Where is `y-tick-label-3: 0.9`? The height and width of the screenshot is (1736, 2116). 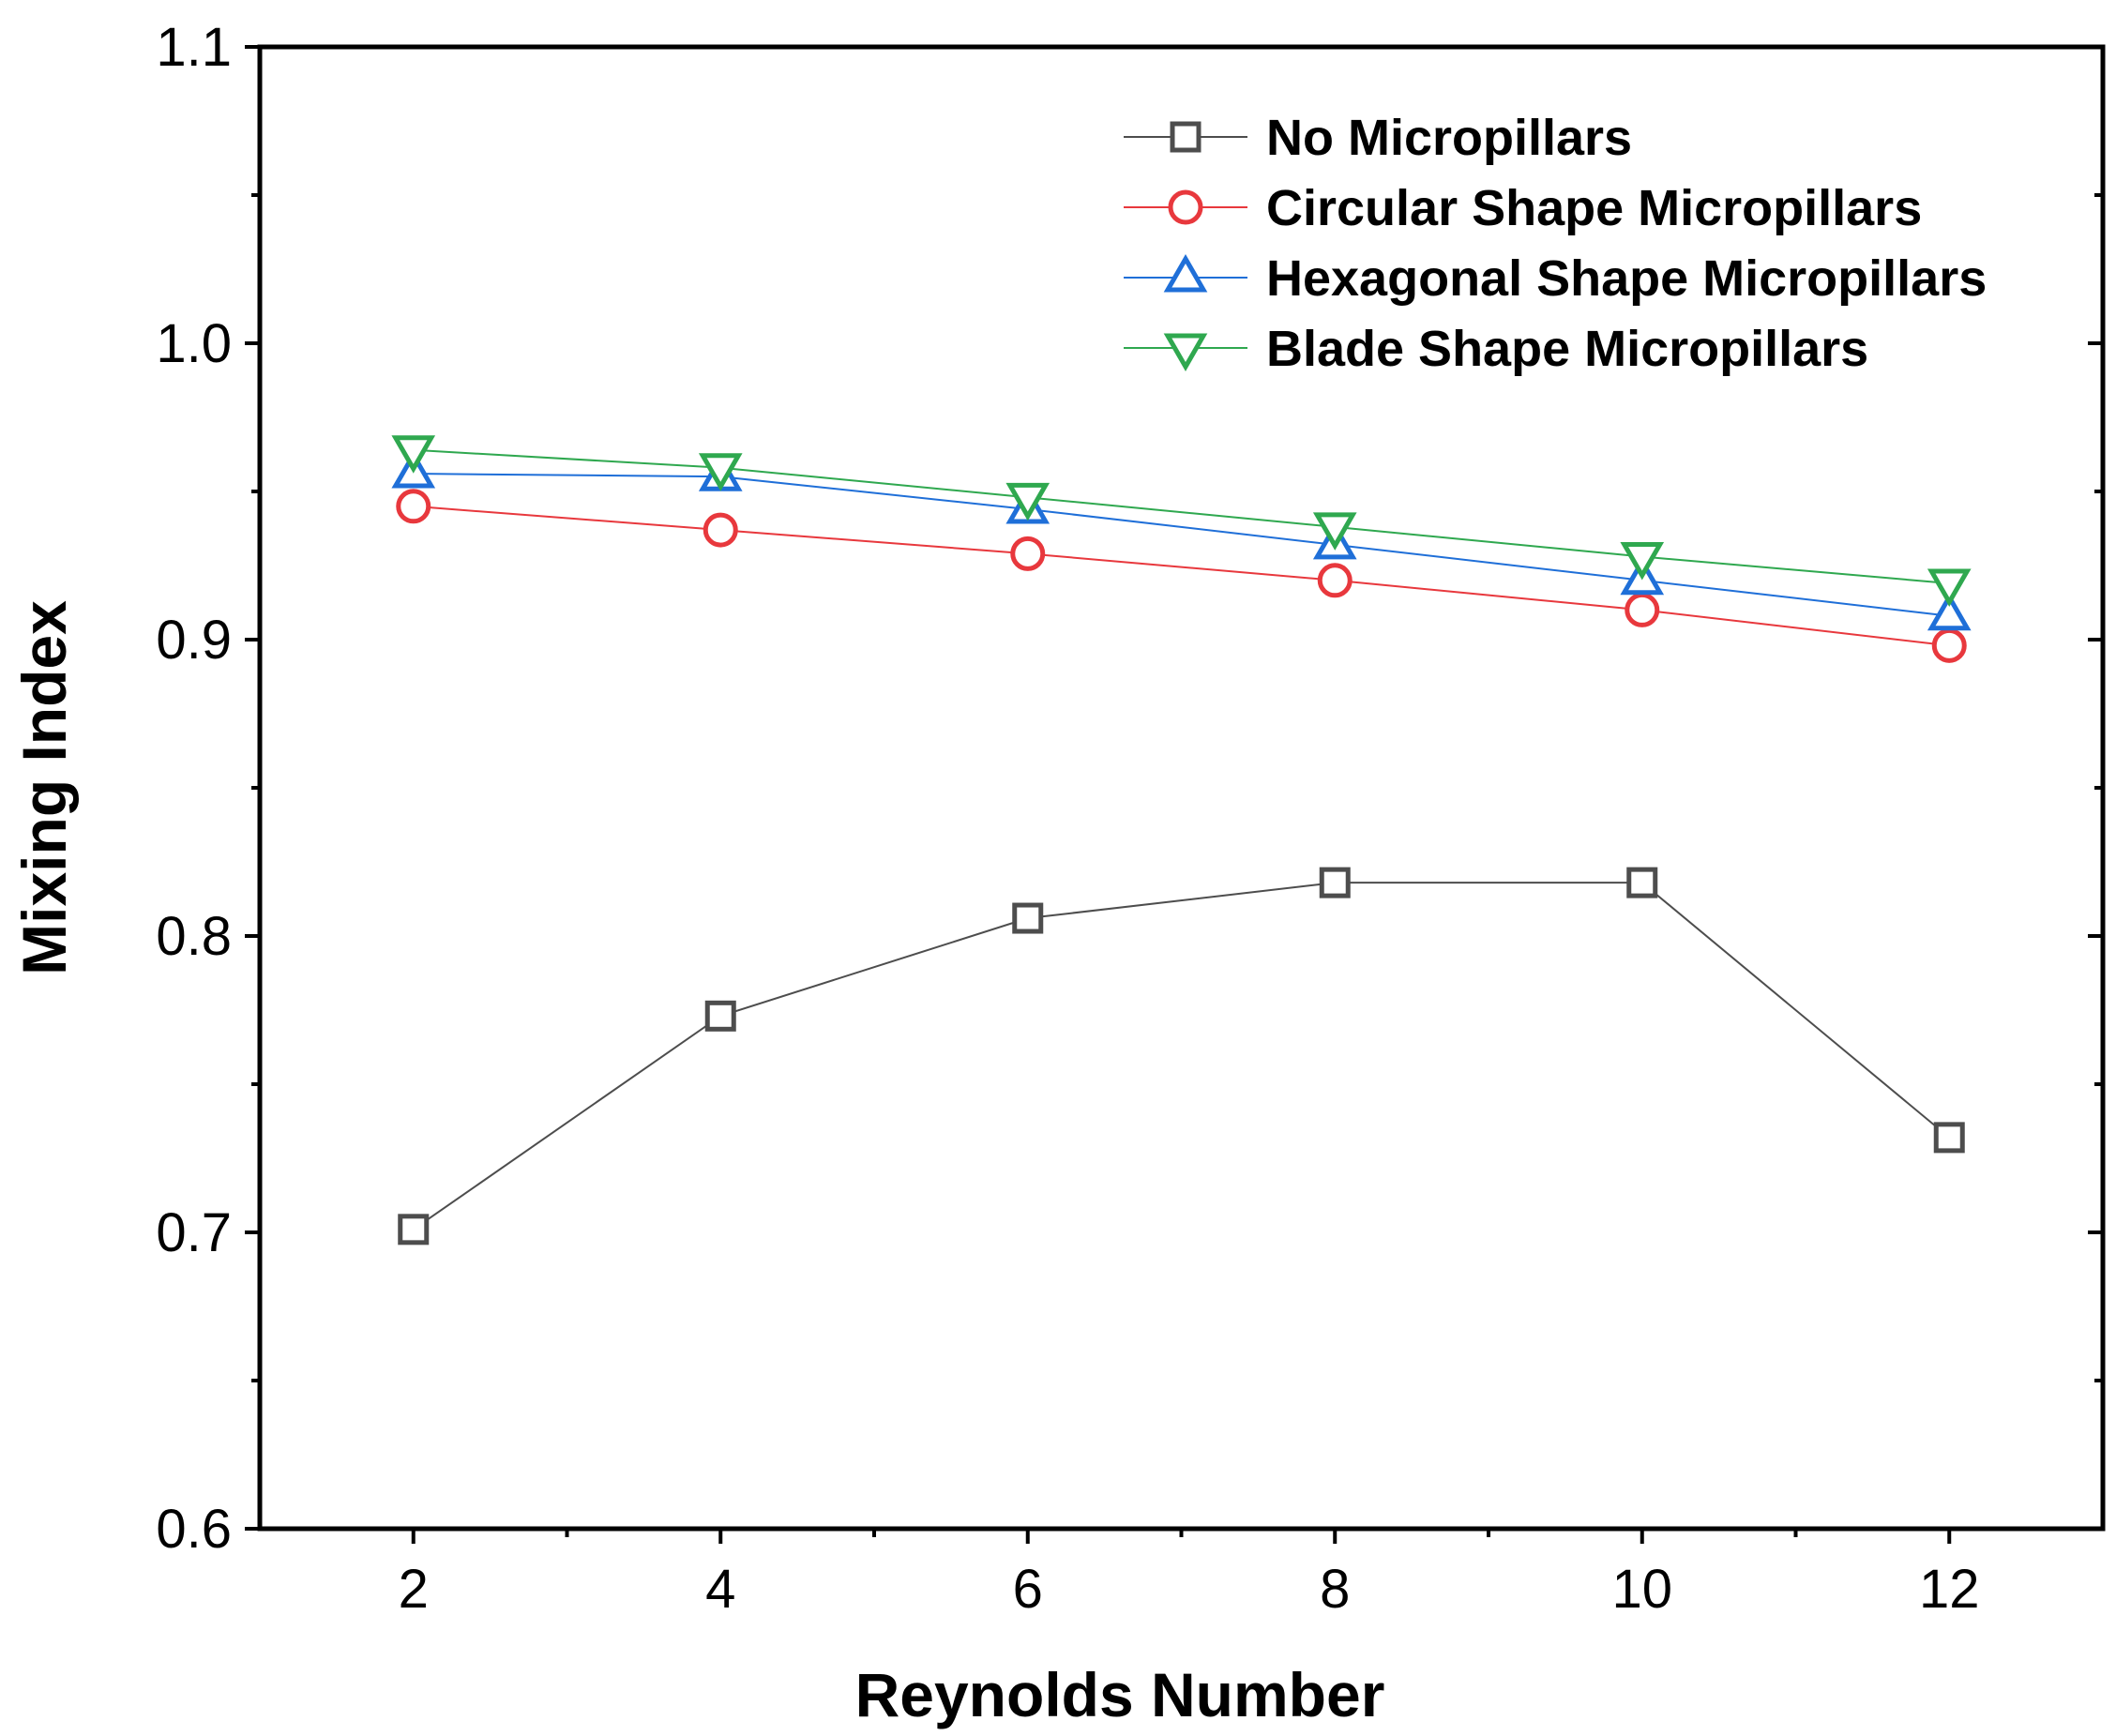 y-tick-label-3: 0.9 is located at coordinates (194, 640).